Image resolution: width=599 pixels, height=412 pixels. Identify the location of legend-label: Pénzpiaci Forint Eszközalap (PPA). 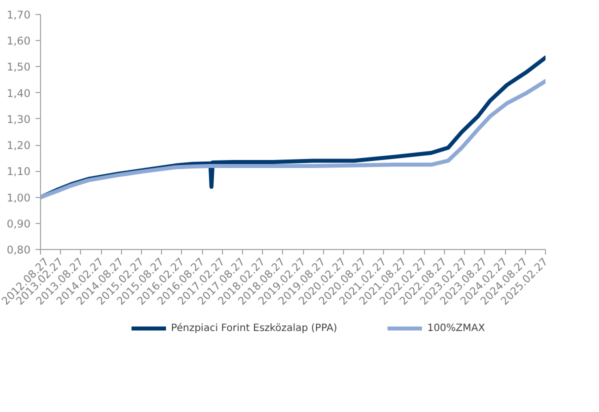
(254, 328).